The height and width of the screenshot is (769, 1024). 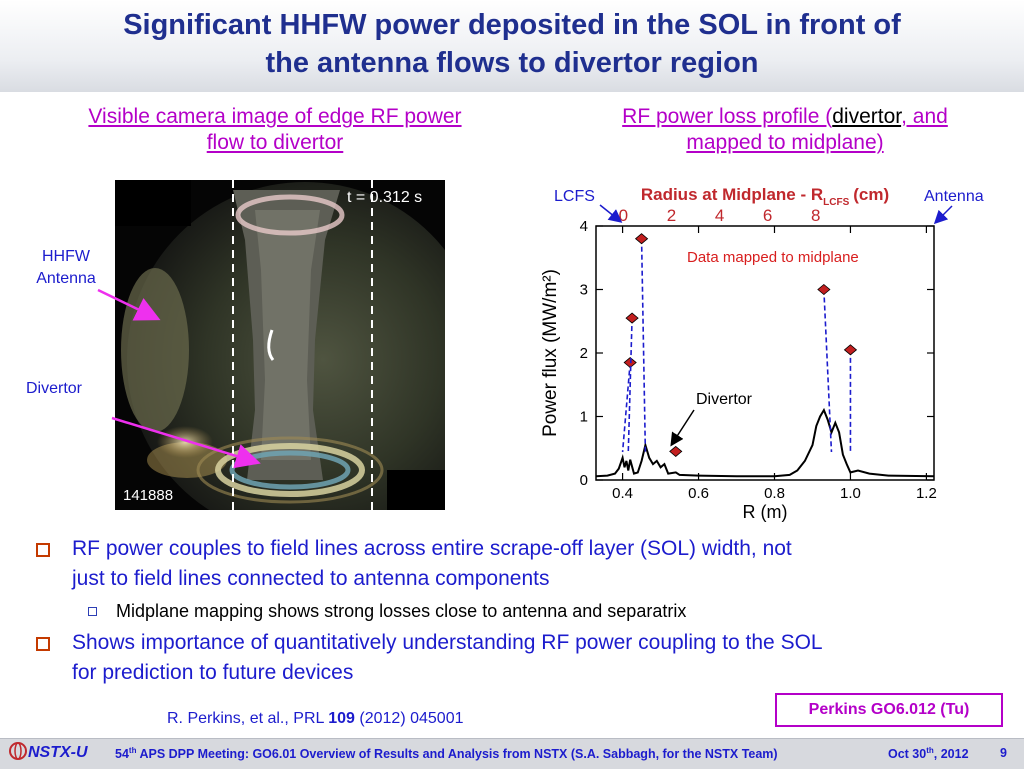 What do you see at coordinates (384, 197) in the screenshot?
I see `time-label: t = 0.312 s` at bounding box center [384, 197].